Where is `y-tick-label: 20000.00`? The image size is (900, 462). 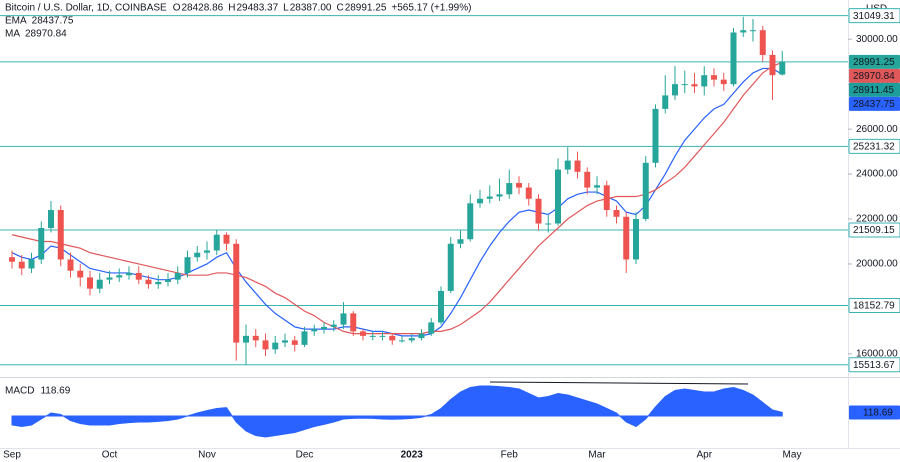
y-tick-label: 20000.00 is located at coordinates (877, 264).